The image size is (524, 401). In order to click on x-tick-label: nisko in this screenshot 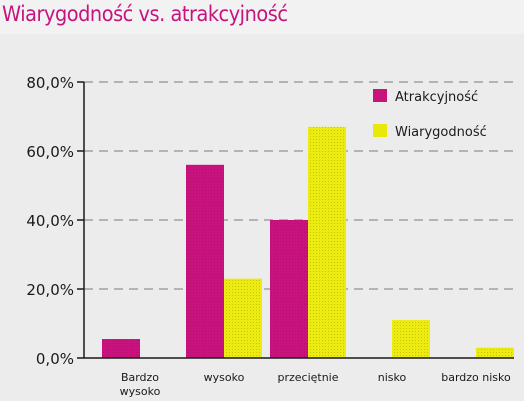, I will do `click(392, 377)`.